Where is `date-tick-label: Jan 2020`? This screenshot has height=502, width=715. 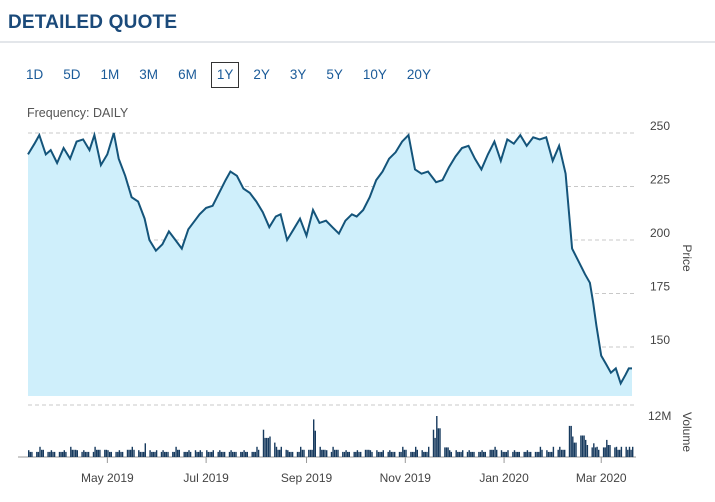
date-tick-label: Jan 2020 is located at coordinates (504, 478).